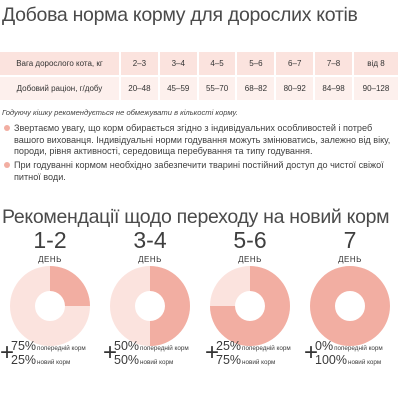  I want to click on mix-ratio: + 0%попередній корм 100%новий корм, so click(352, 354).